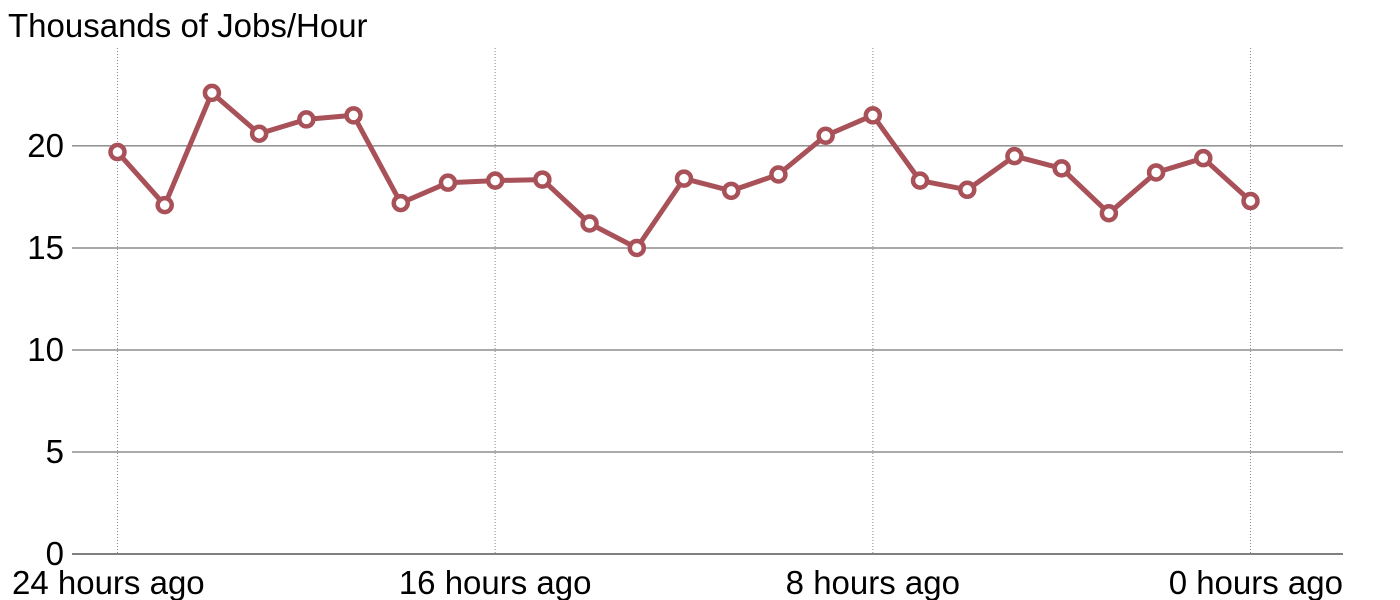 The height and width of the screenshot is (600, 1400). What do you see at coordinates (873, 582) in the screenshot?
I see `x-tick-label: 8 hours ago` at bounding box center [873, 582].